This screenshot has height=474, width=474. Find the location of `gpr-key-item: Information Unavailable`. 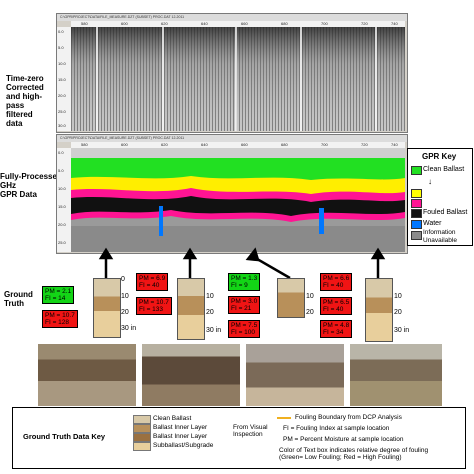

gpr-key-item: Information Unavailable is located at coordinates (440, 236).